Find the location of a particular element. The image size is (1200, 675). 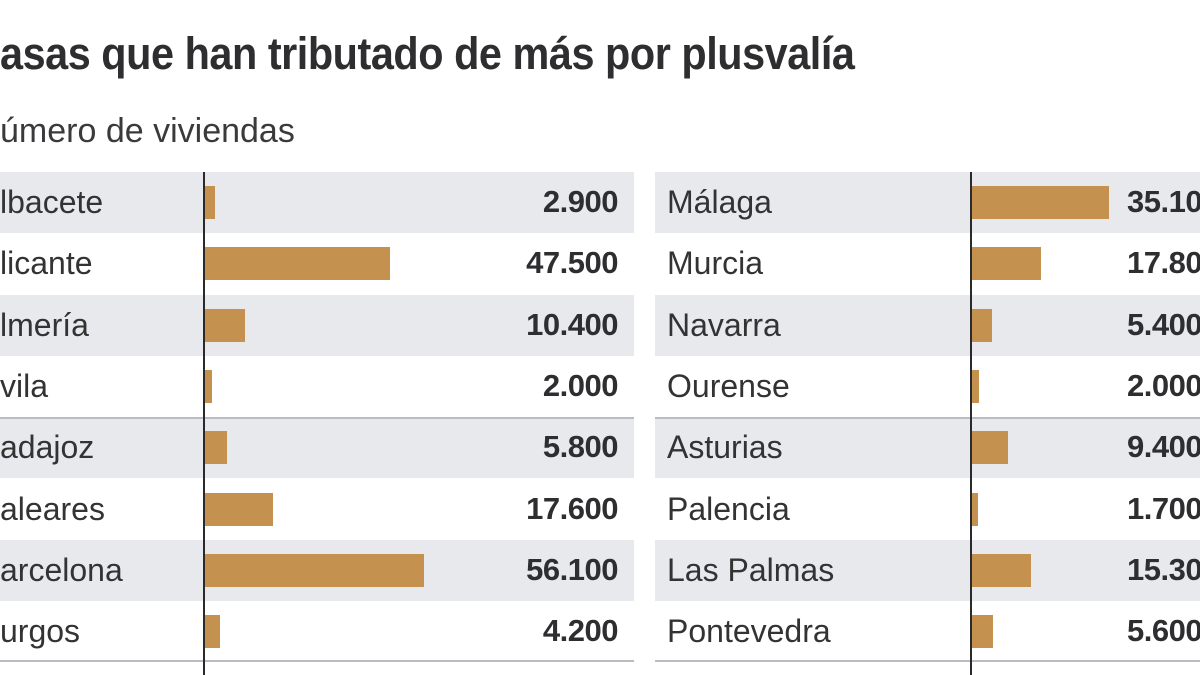

table-row: lmería 10.400 is located at coordinates (317, 325).